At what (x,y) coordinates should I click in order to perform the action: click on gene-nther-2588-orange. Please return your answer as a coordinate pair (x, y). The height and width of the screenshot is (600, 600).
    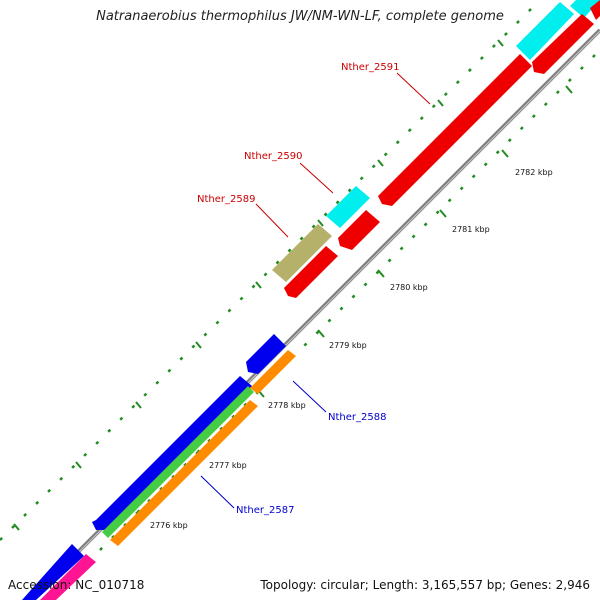
    Looking at the image, I should click on (273, 372).